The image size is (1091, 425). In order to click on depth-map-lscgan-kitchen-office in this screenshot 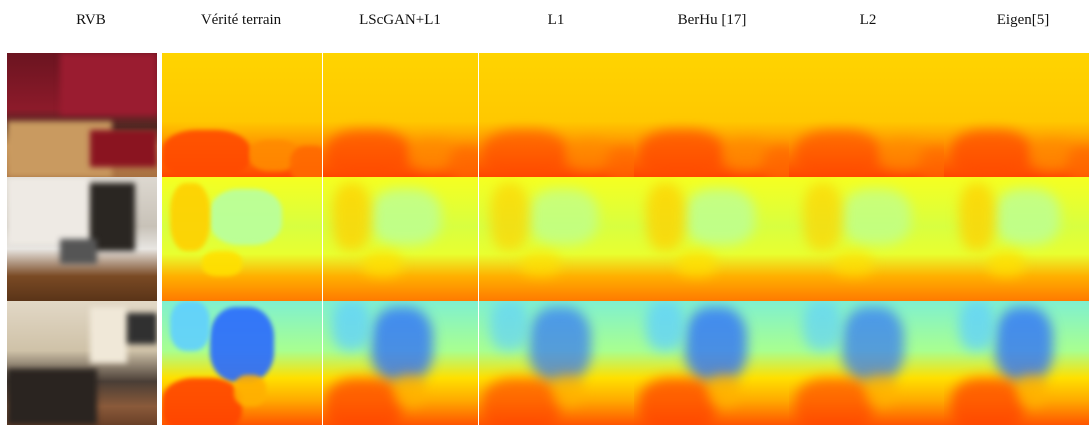, I will do `click(400, 239)`.